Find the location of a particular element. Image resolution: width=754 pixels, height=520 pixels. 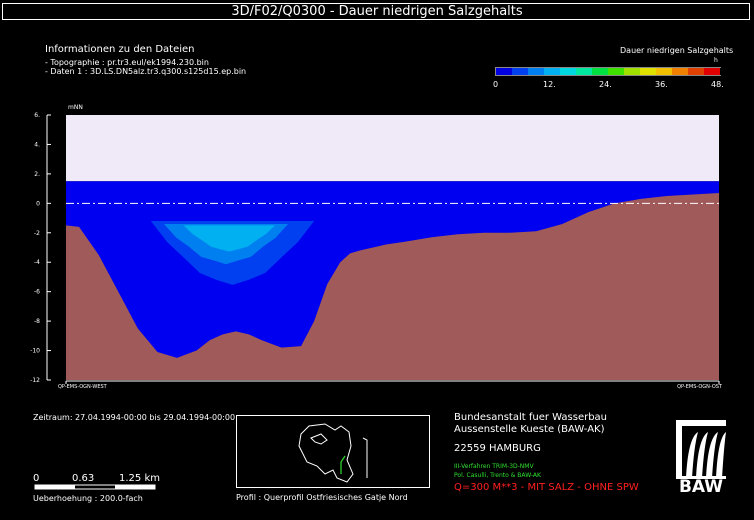

y-tick-label: 6. is located at coordinates (37, 115).